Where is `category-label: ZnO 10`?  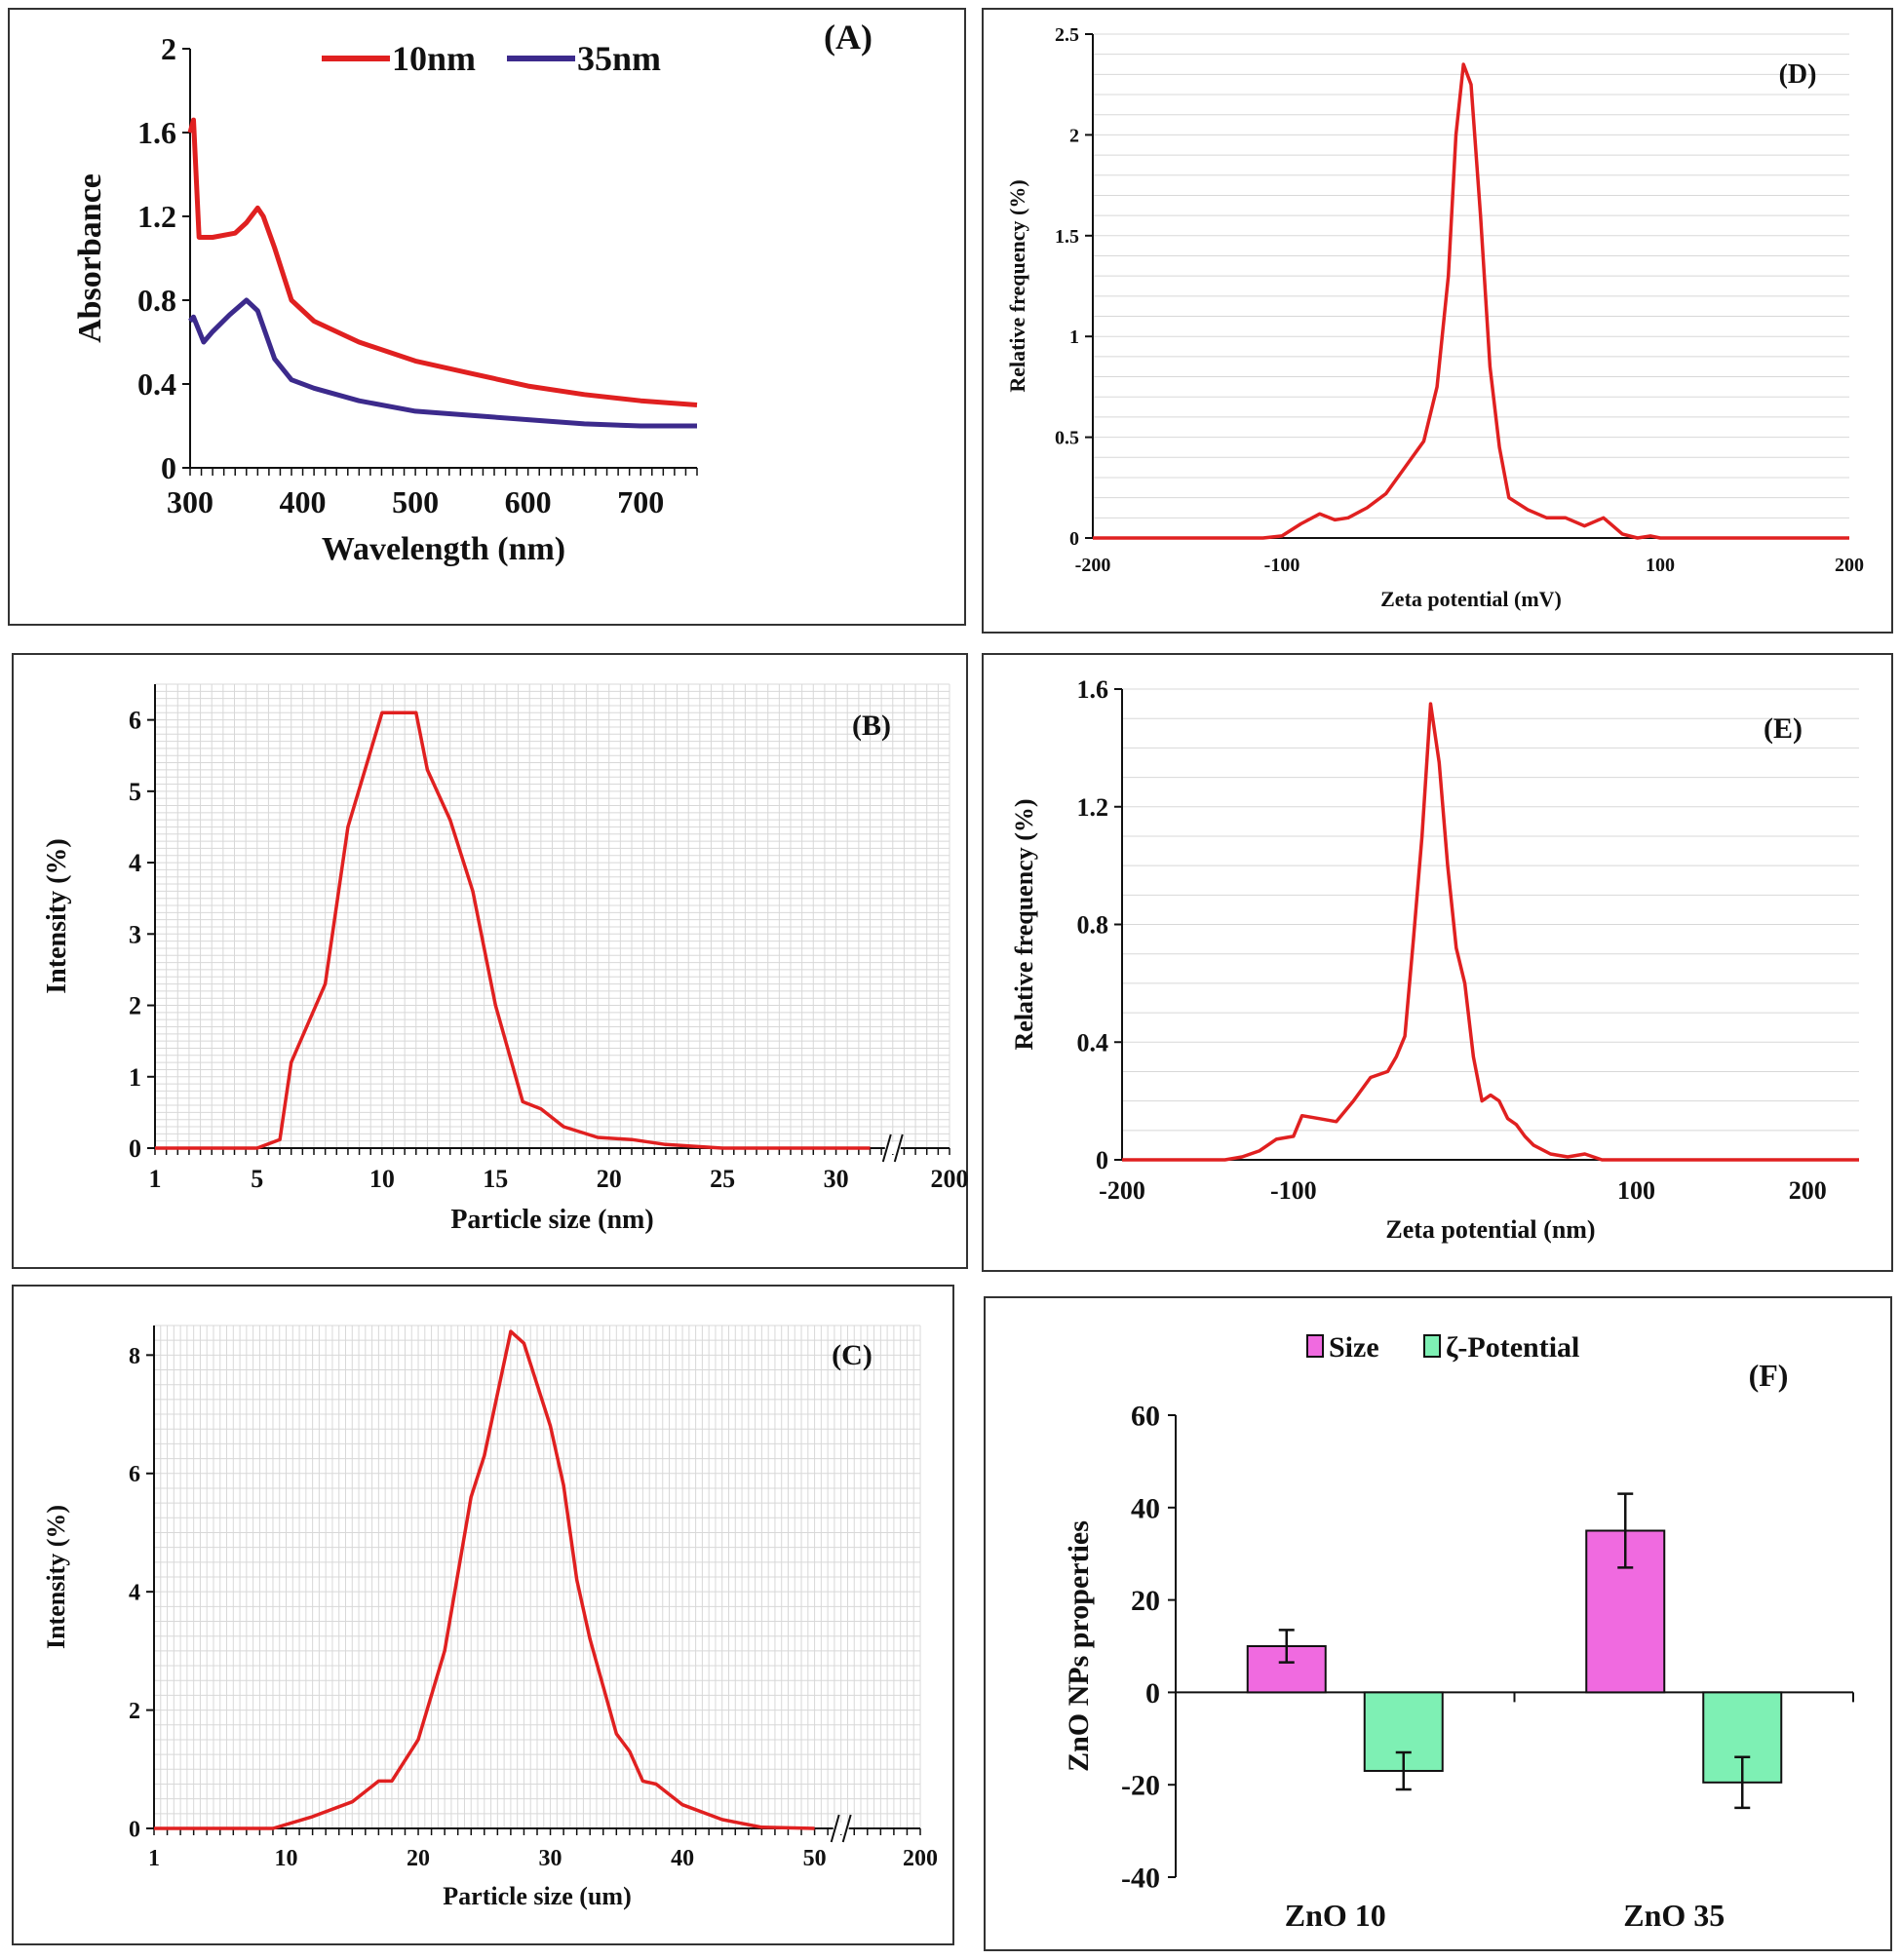
category-label: ZnO 10 is located at coordinates (1336, 1915).